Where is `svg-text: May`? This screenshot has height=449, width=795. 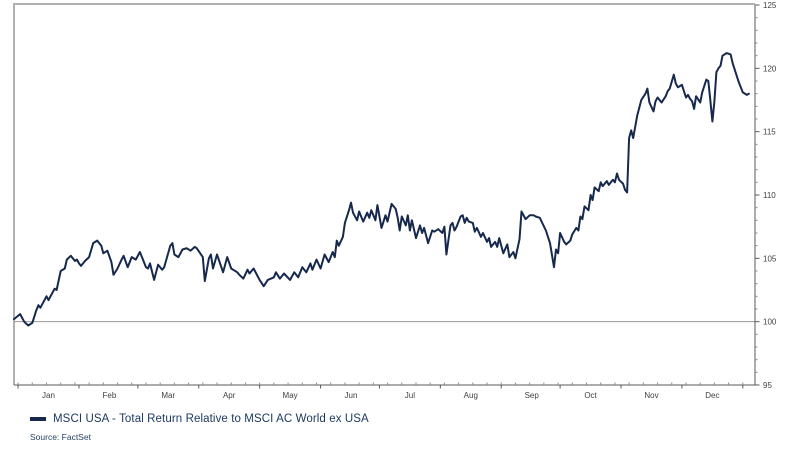 svg-text: May is located at coordinates (290, 395).